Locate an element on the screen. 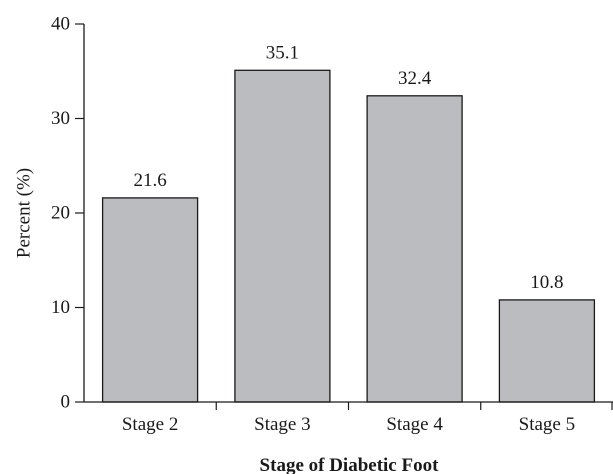  y-axis-title: Percent (%) is located at coordinates (23, 213).